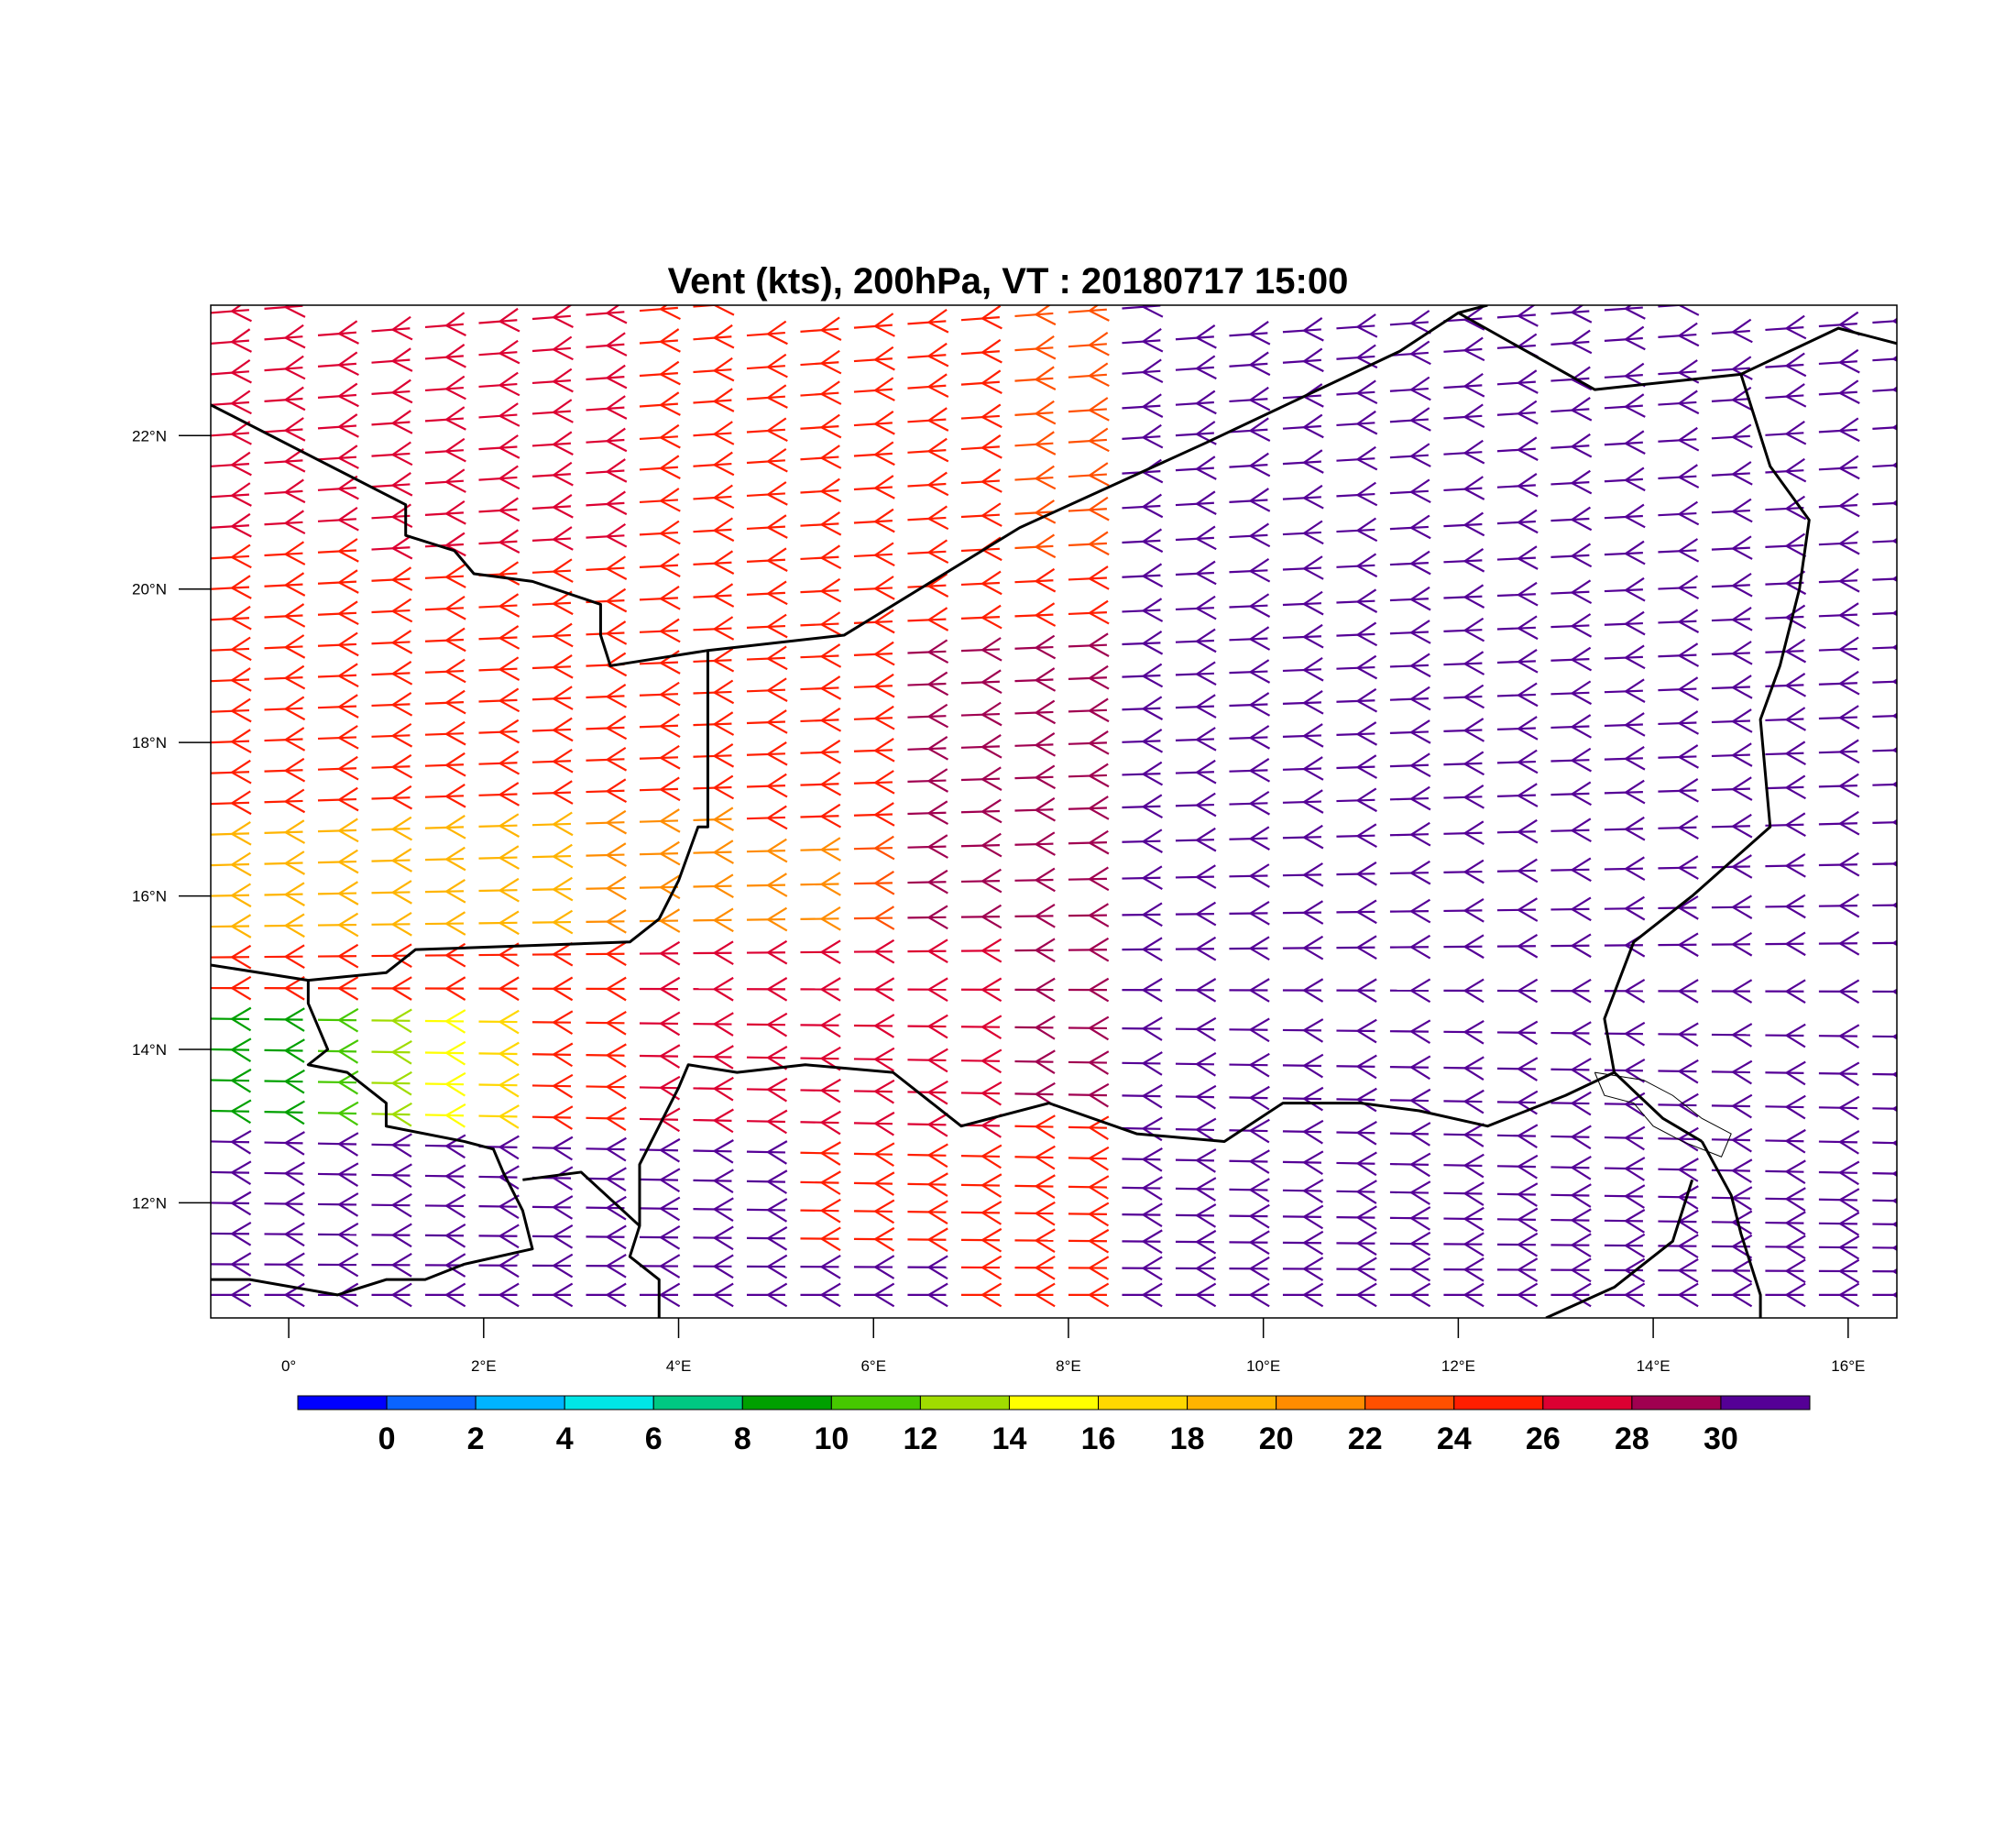 The height and width of the screenshot is (1833, 2016). What do you see at coordinates (149, 1203) in the screenshot?
I see `lat-tick-label: 12°N` at bounding box center [149, 1203].